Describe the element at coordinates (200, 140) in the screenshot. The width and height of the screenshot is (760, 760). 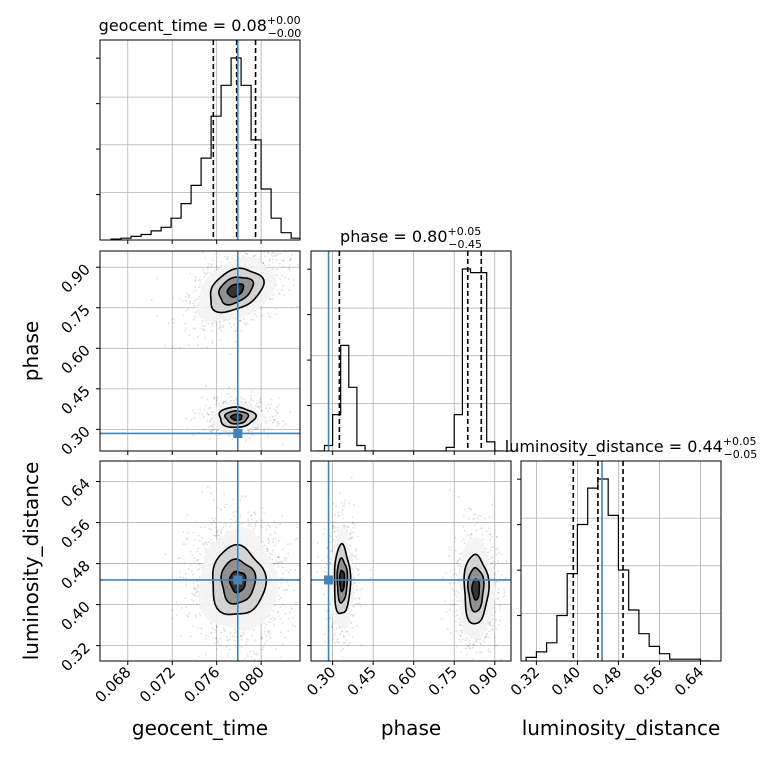
I see `marginal-geocent_time-bg` at that location.